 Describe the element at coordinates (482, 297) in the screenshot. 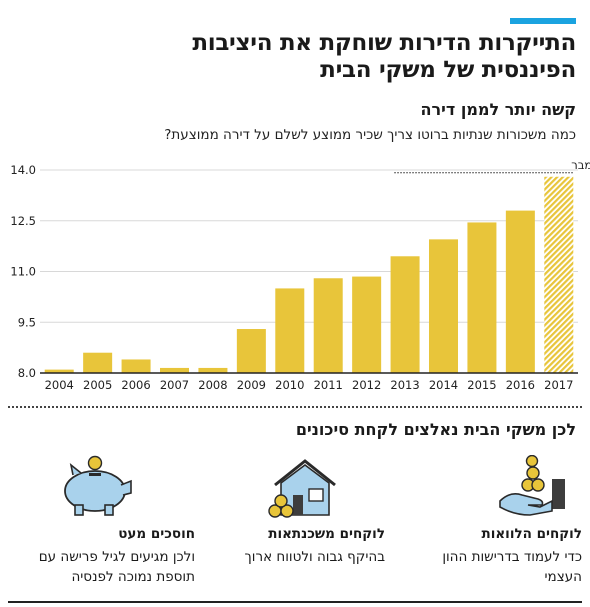

I see `bar-2015` at that location.